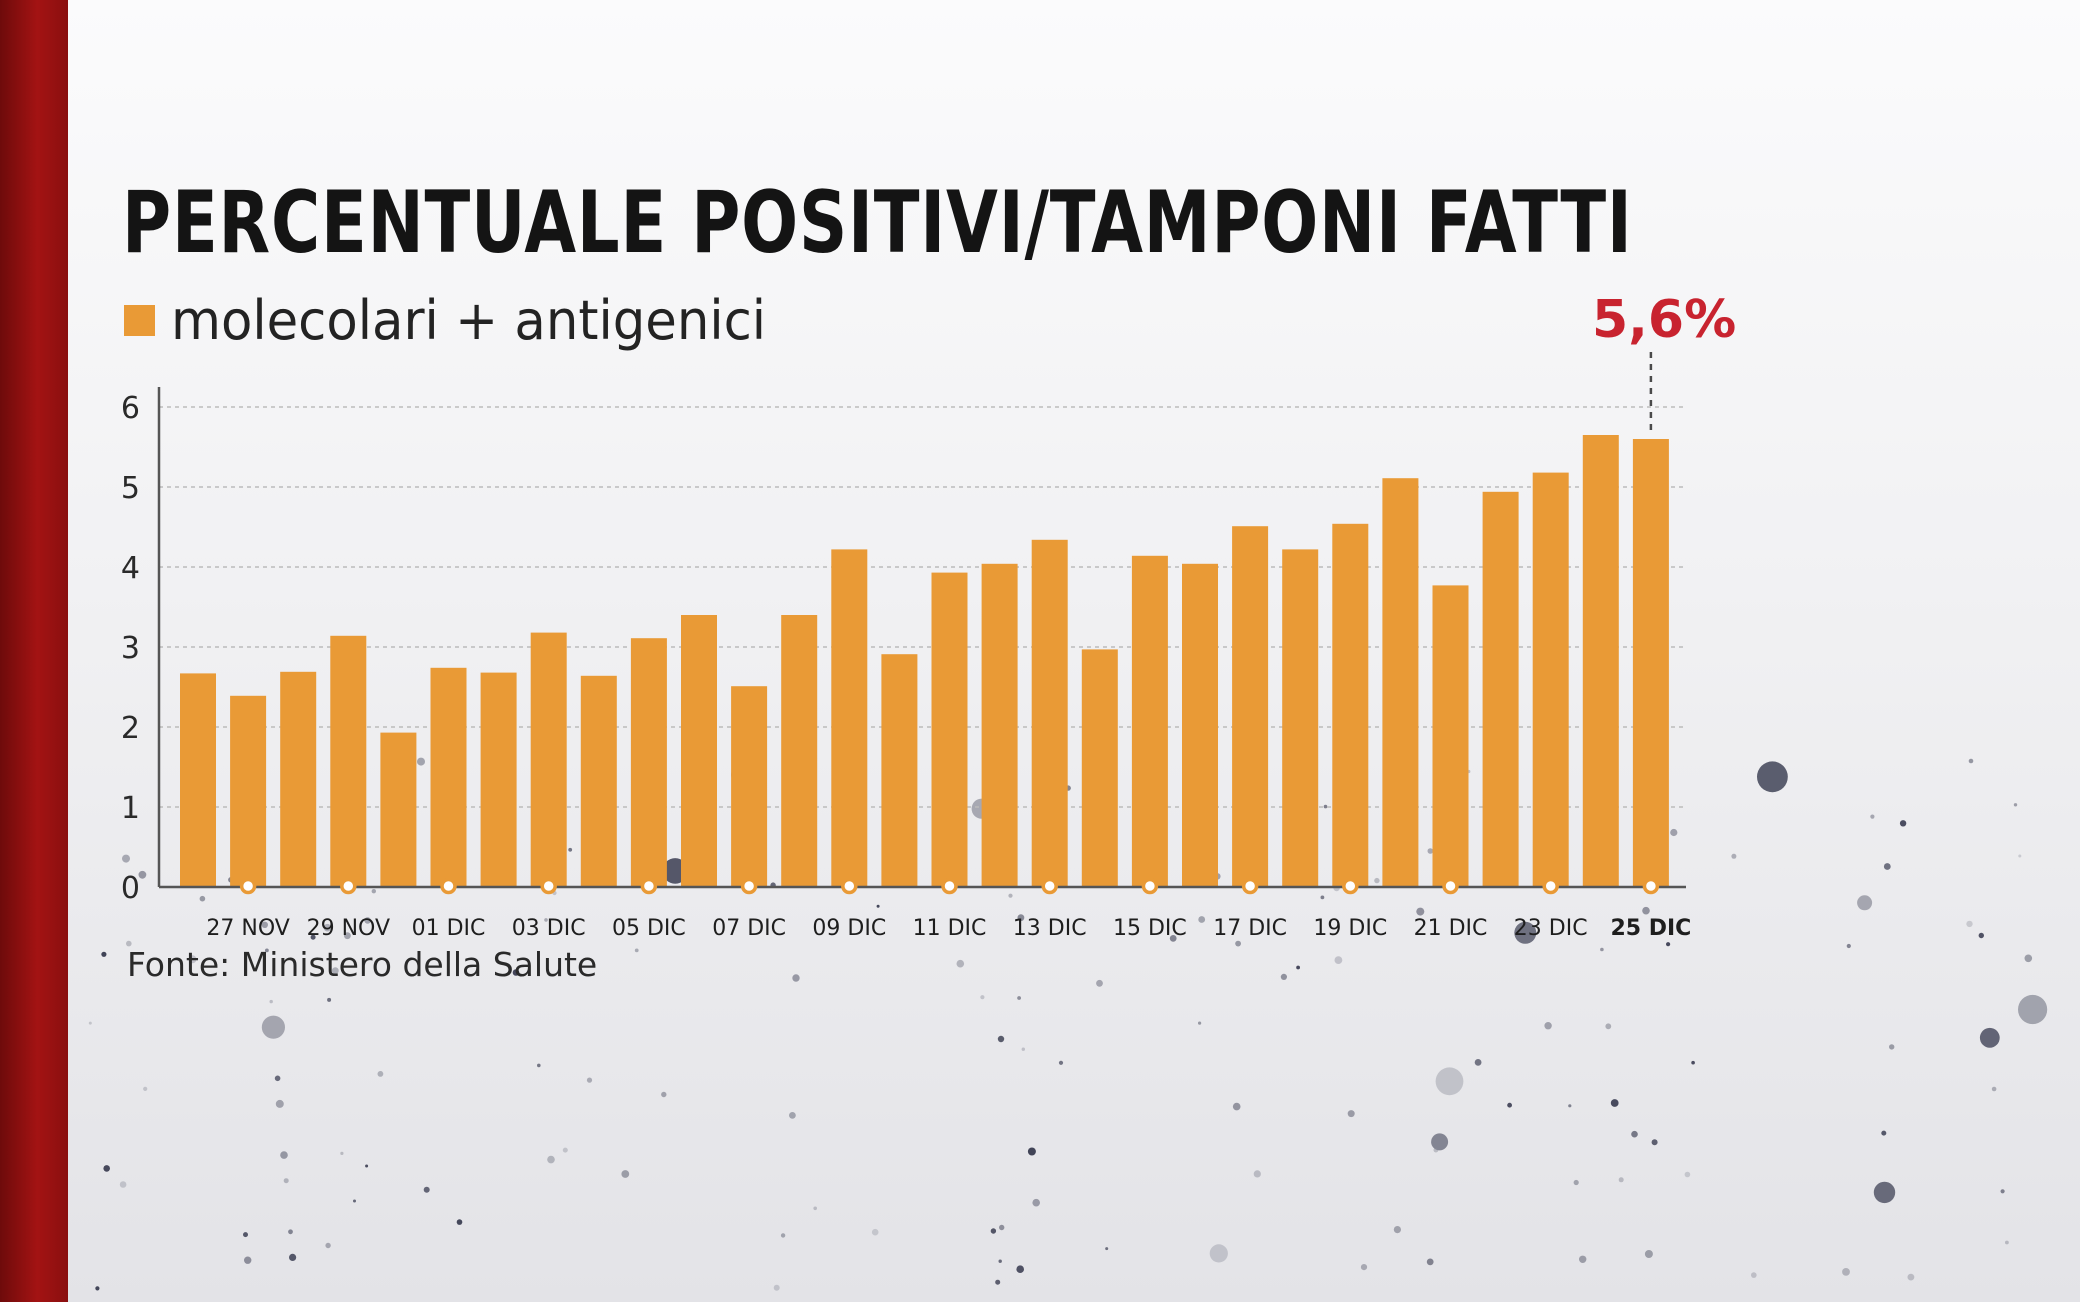 This screenshot has height=1302, width=2080. What do you see at coordinates (1150, 928) in the screenshot?
I see `x-tick-label: 15 DIC` at bounding box center [1150, 928].